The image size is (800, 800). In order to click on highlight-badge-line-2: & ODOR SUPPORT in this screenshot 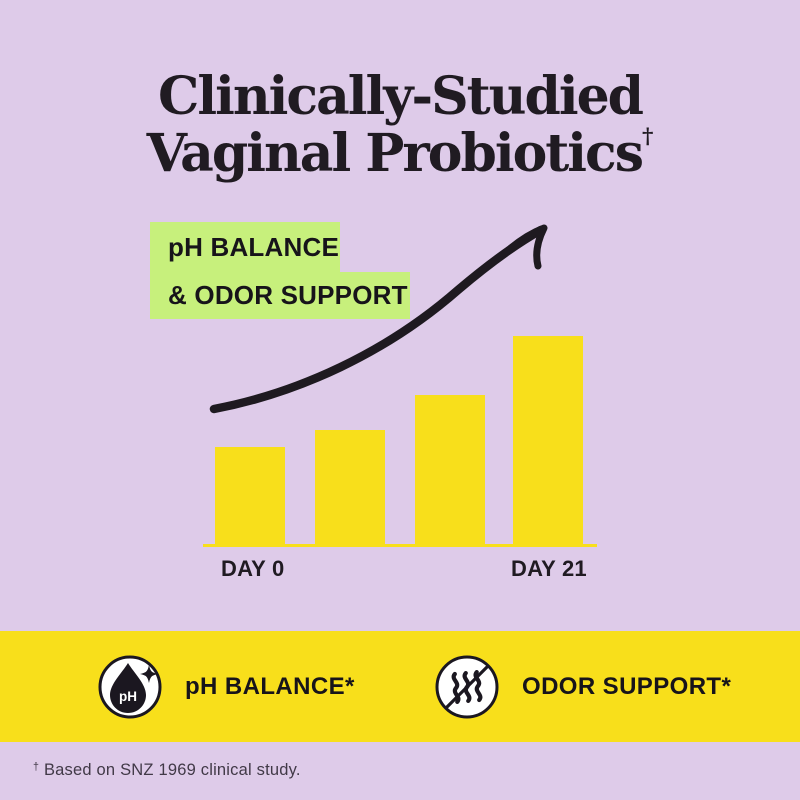, I will do `click(280, 295)`.